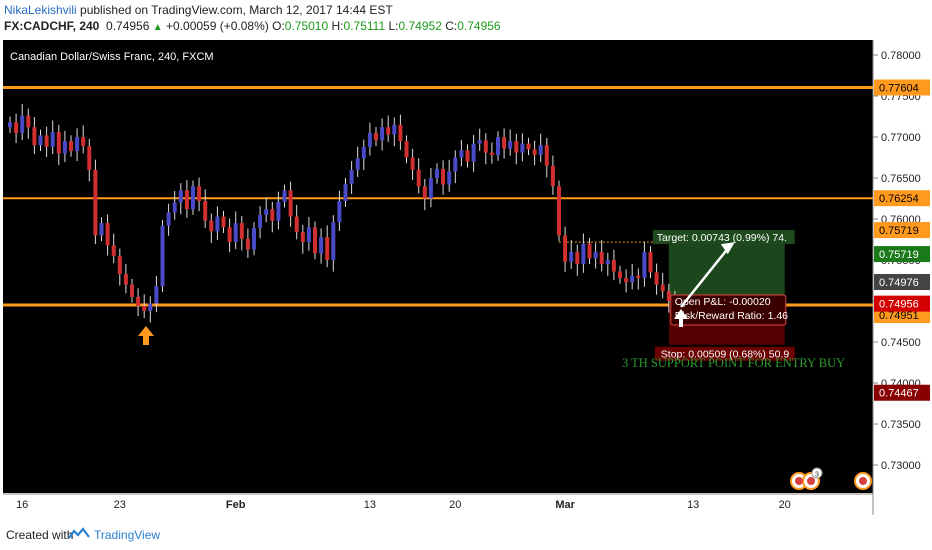 This screenshot has width=932, height=550. I want to click on price-change: +0.00059 (+0.08%), so click(217, 26).